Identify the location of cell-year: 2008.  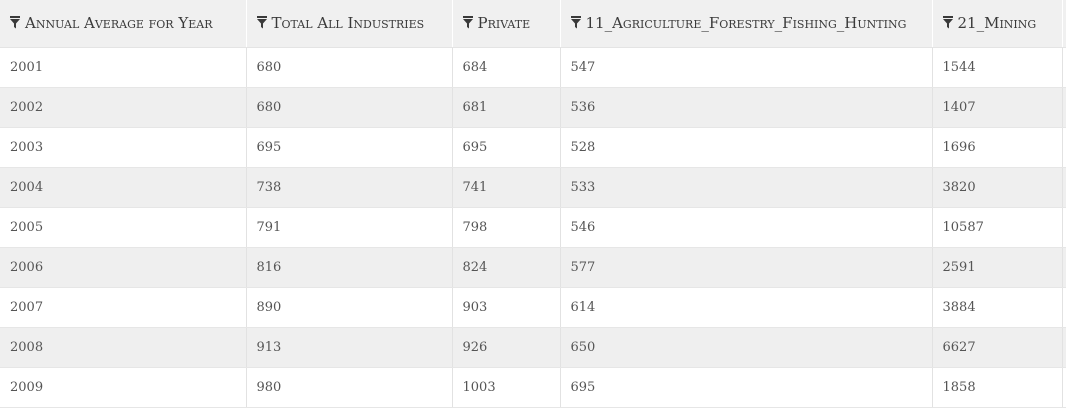
(123, 347).